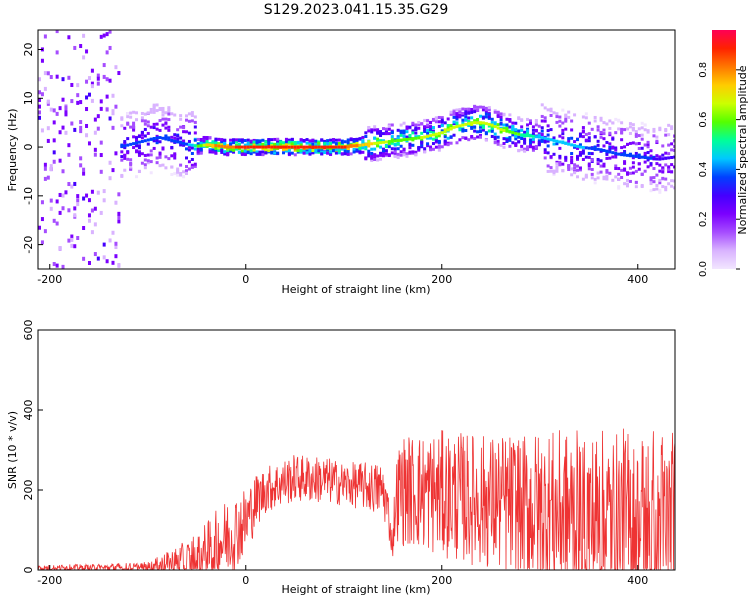  Describe the element at coordinates (355, 289) in the screenshot. I see `spectrogram-x-axis-label: Height of straight line (km)` at that location.